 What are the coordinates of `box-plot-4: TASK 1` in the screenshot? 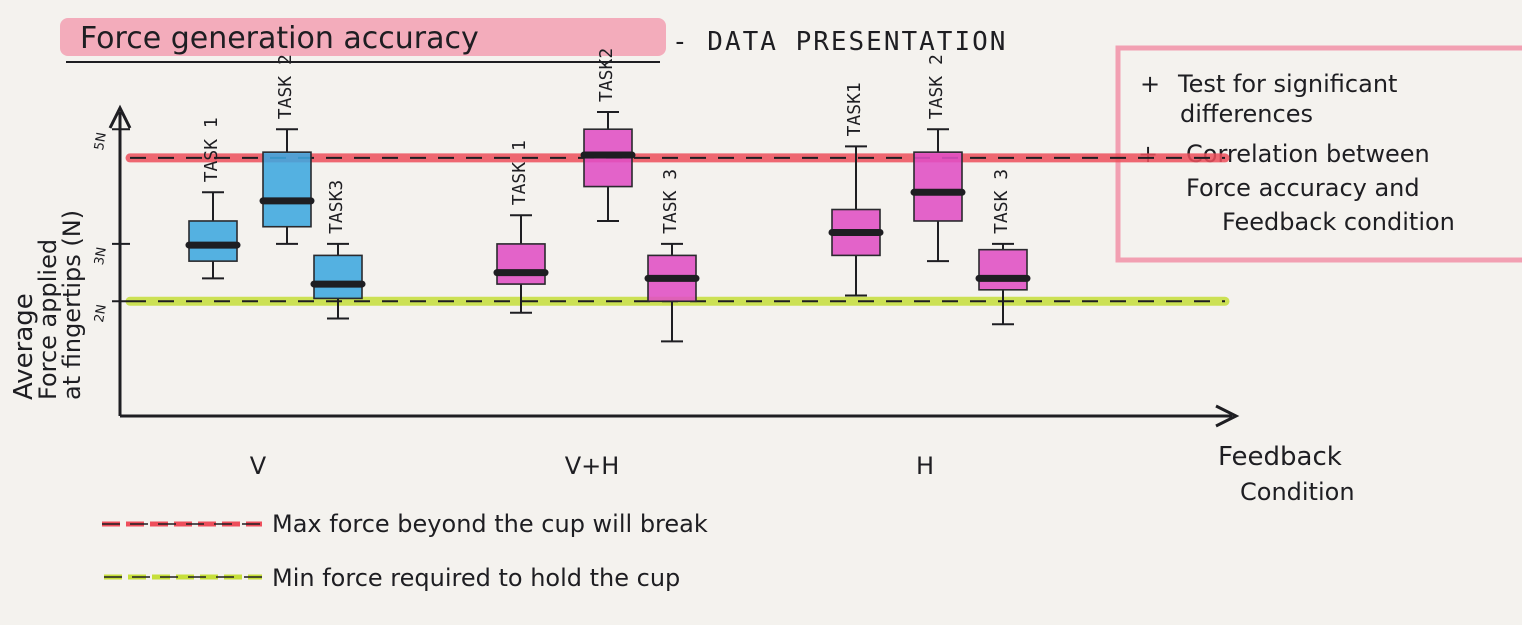 It's located at (521, 227).